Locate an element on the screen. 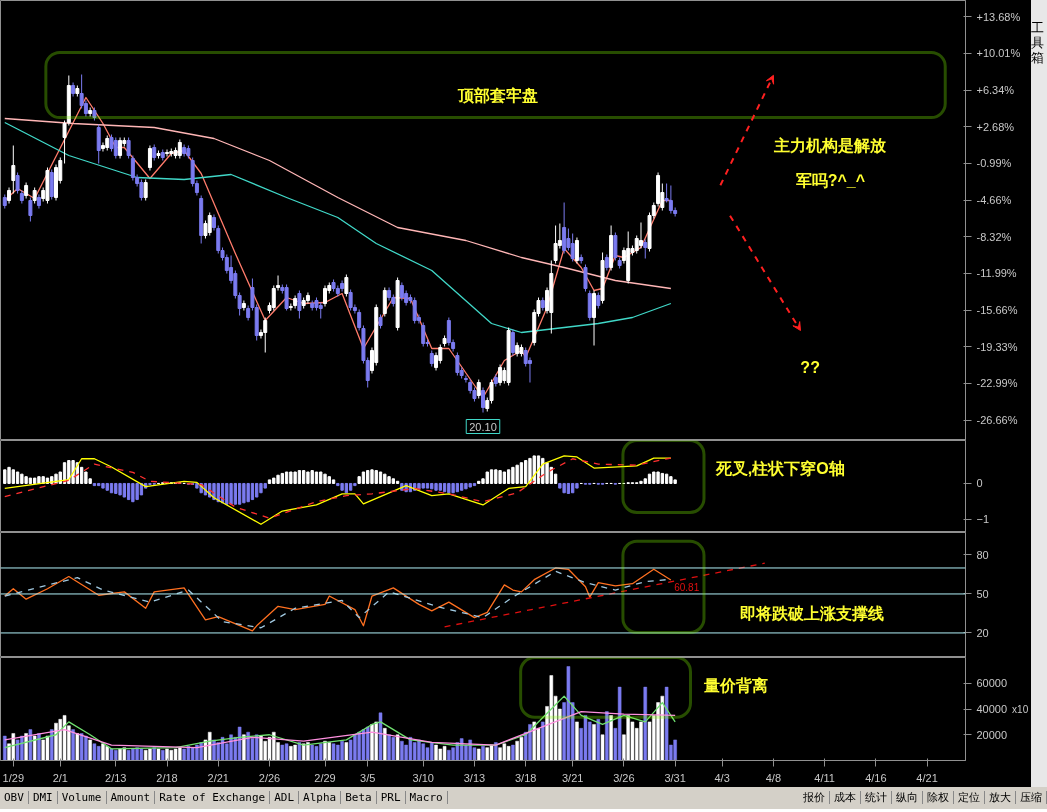  x-tick-label: 4/8 is located at coordinates (773, 777).